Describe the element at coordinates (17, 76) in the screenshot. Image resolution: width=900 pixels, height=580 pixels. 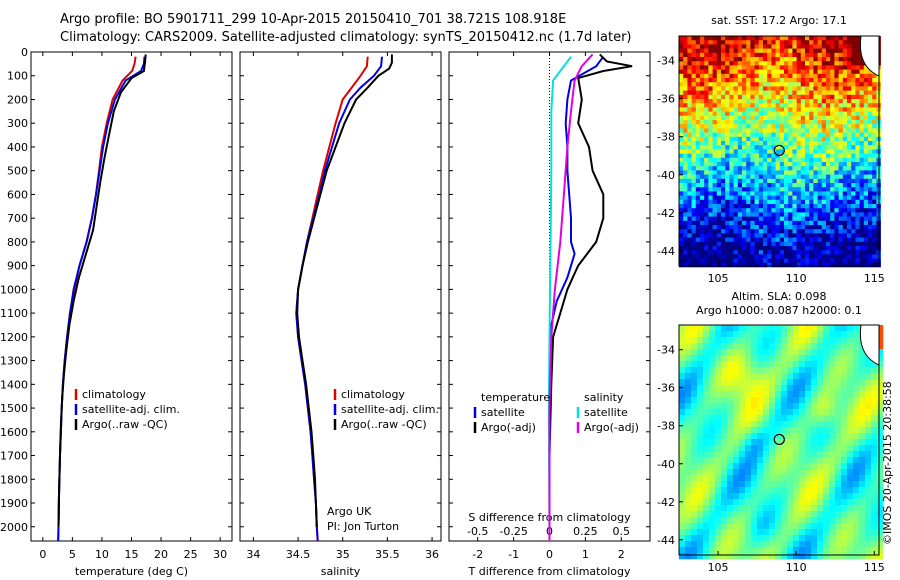
I see `y-tick-label: 100` at that location.